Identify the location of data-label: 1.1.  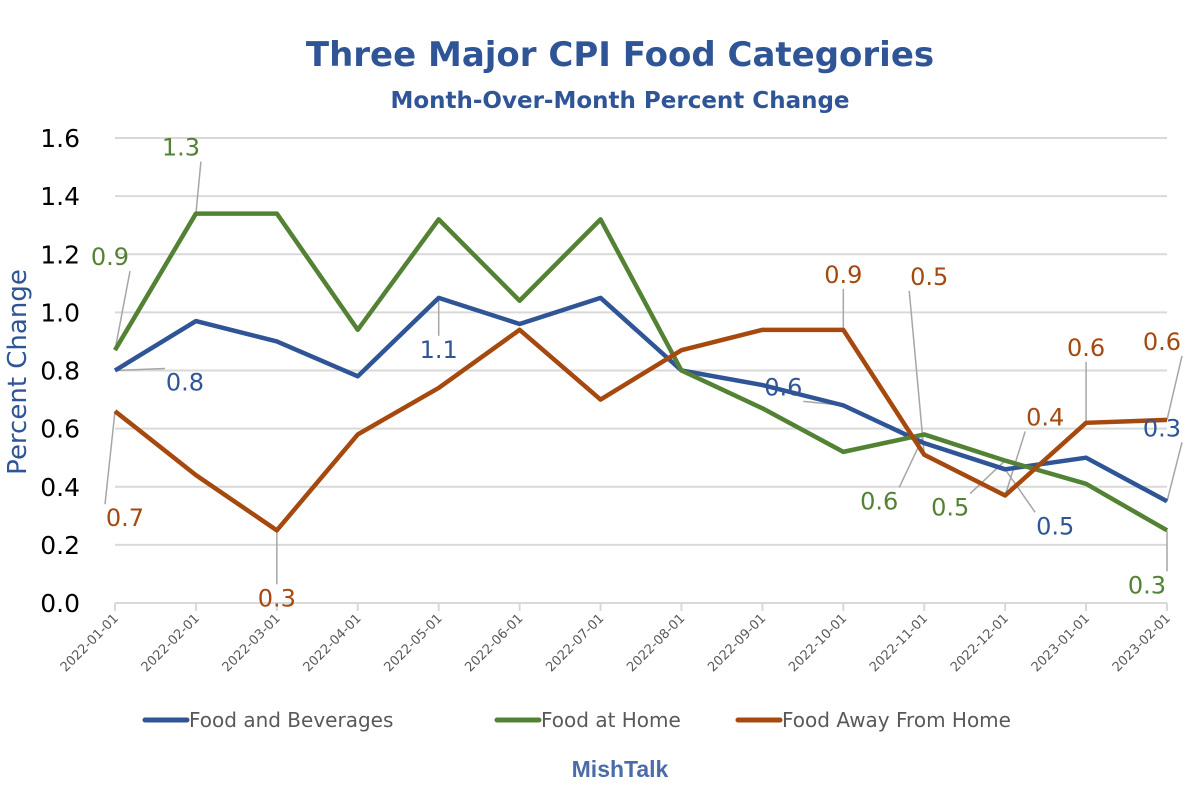
(439, 350).